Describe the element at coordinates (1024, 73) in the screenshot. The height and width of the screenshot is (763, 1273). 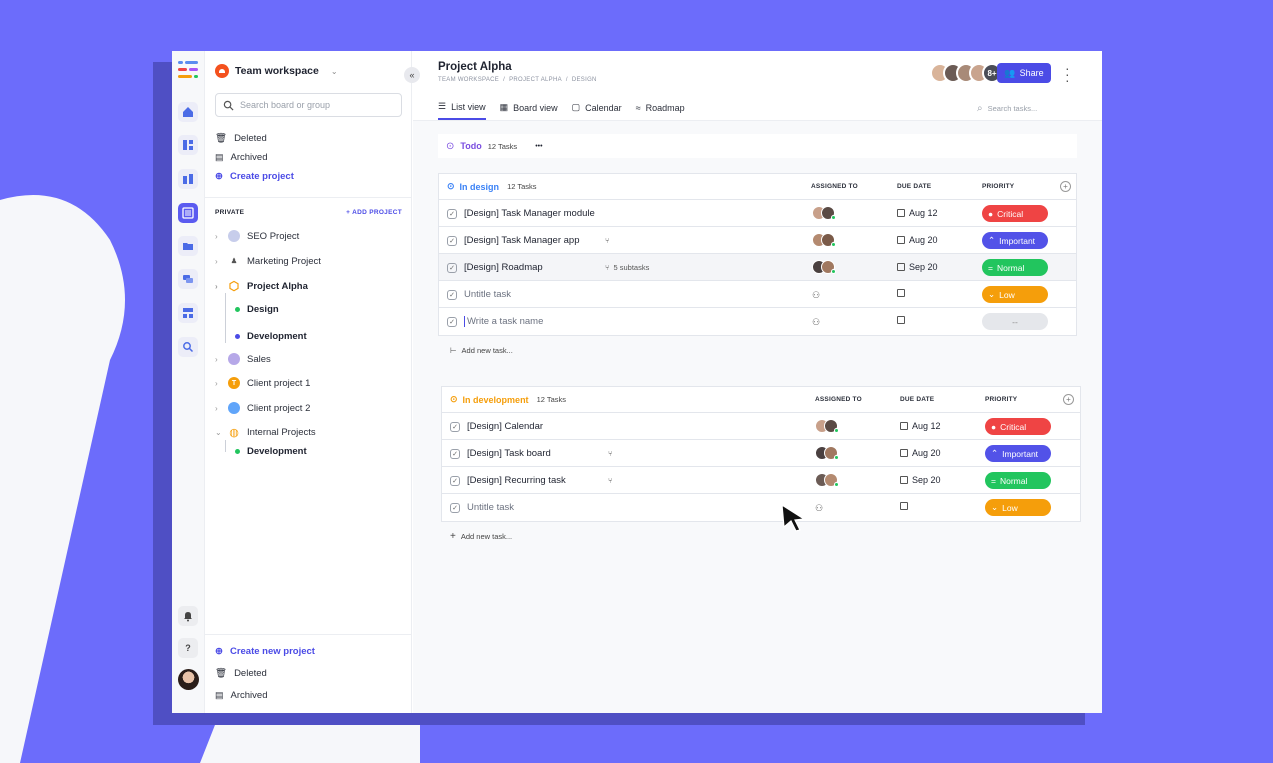
I see `share-button: 👥 Share` at that location.